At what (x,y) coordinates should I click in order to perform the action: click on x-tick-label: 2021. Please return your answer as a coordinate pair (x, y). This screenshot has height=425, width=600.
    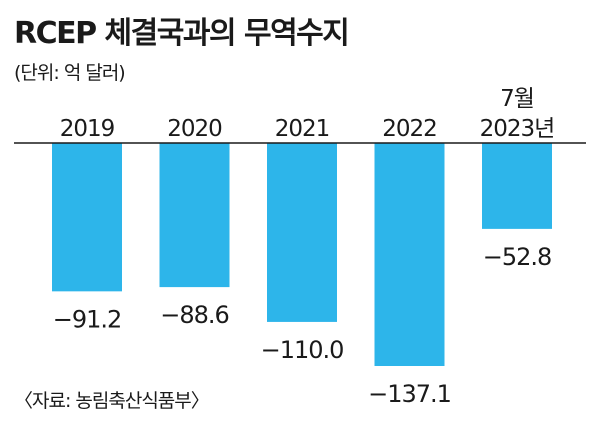
    Looking at the image, I should click on (302, 129).